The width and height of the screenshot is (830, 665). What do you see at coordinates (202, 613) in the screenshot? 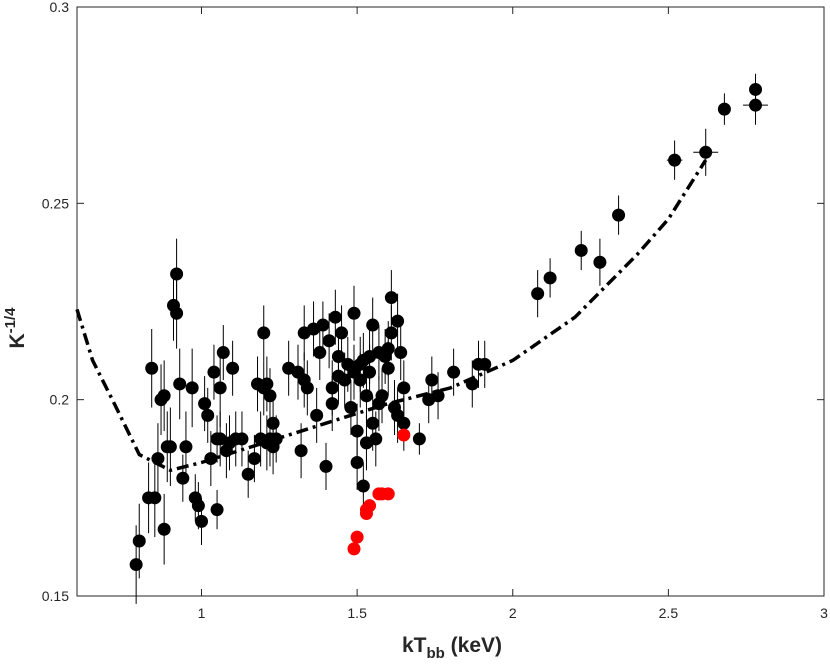
I see `x-tick-label: 1` at bounding box center [202, 613].